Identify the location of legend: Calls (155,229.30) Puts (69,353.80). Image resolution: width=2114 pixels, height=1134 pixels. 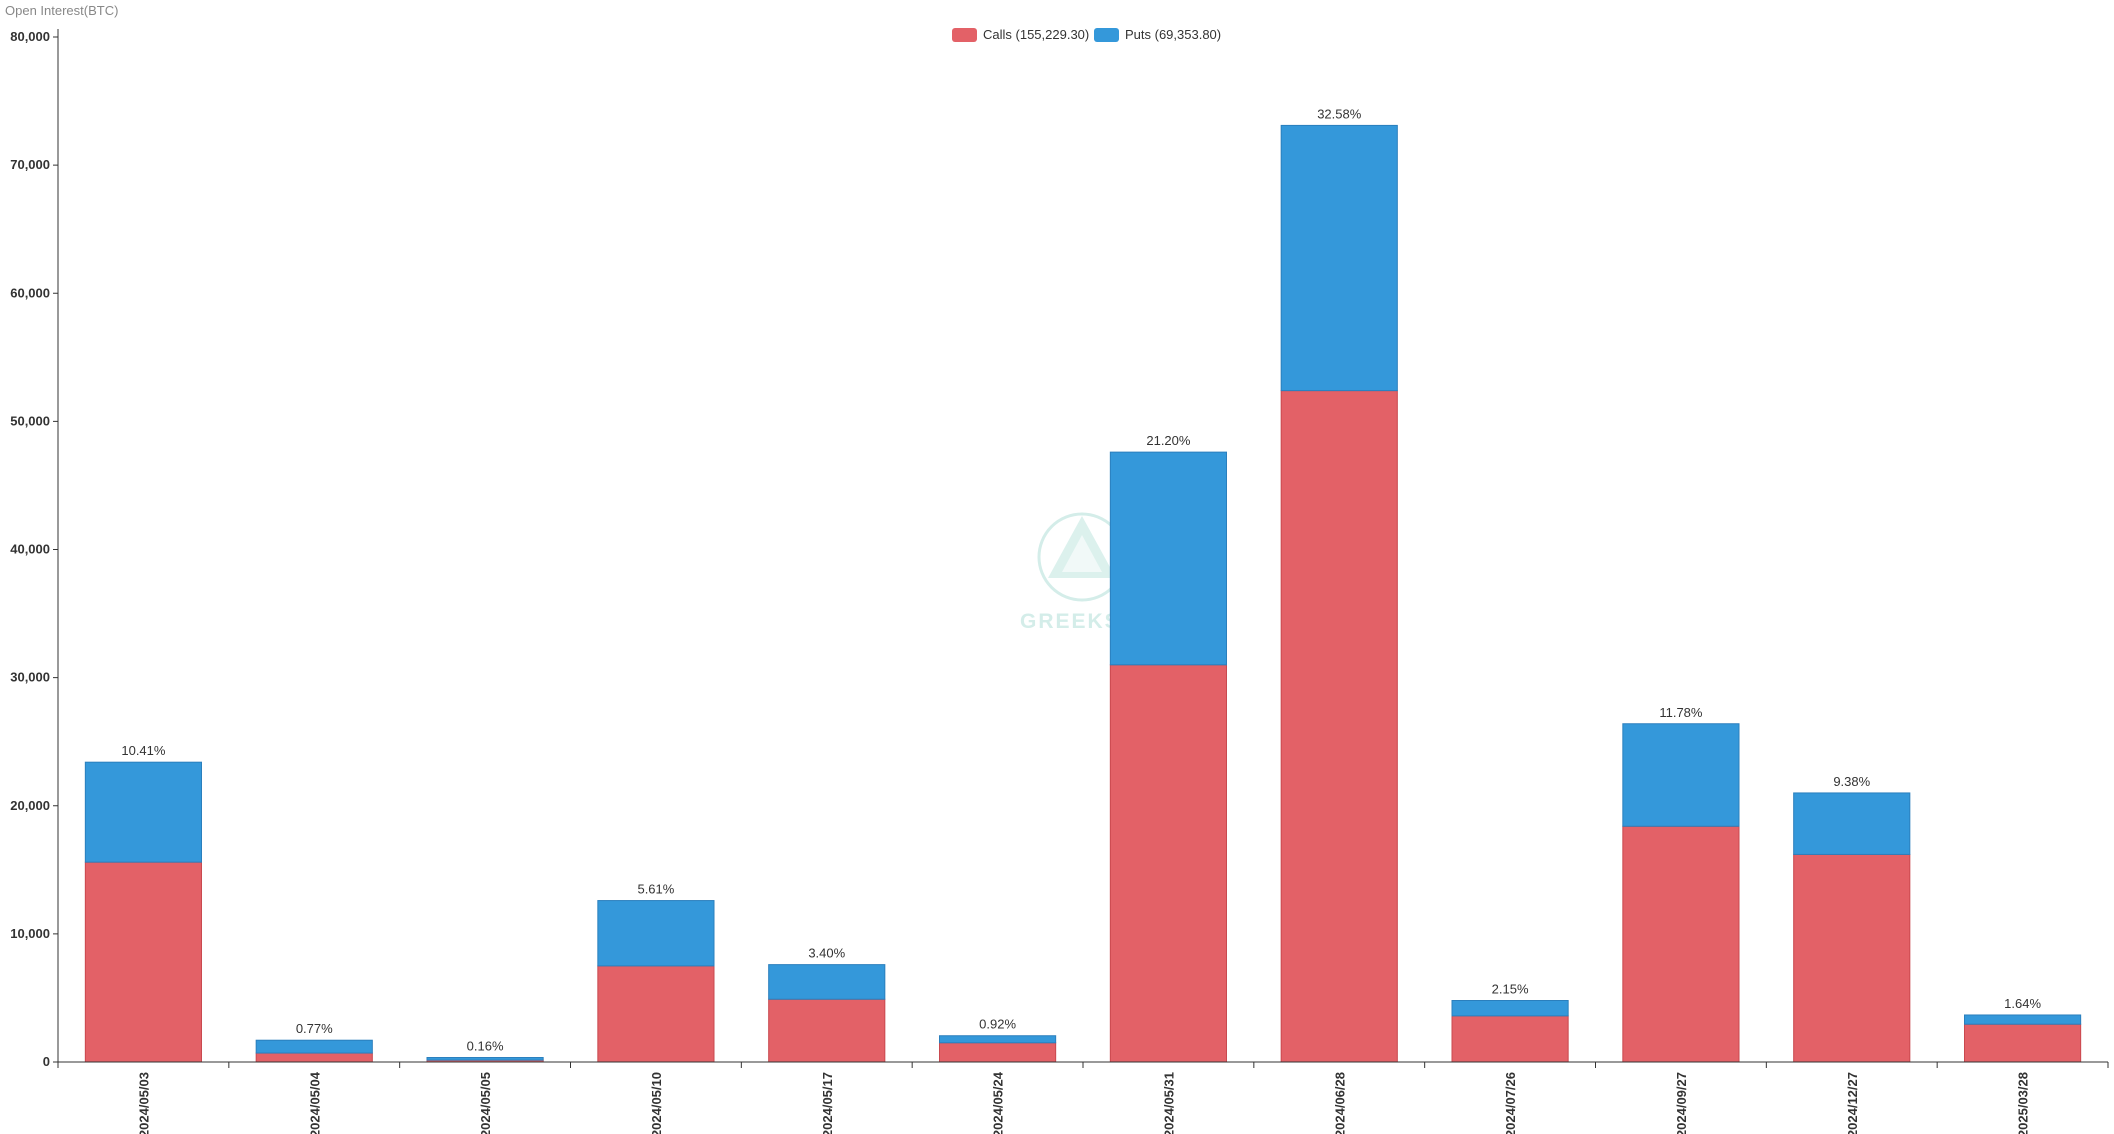
(1086, 34).